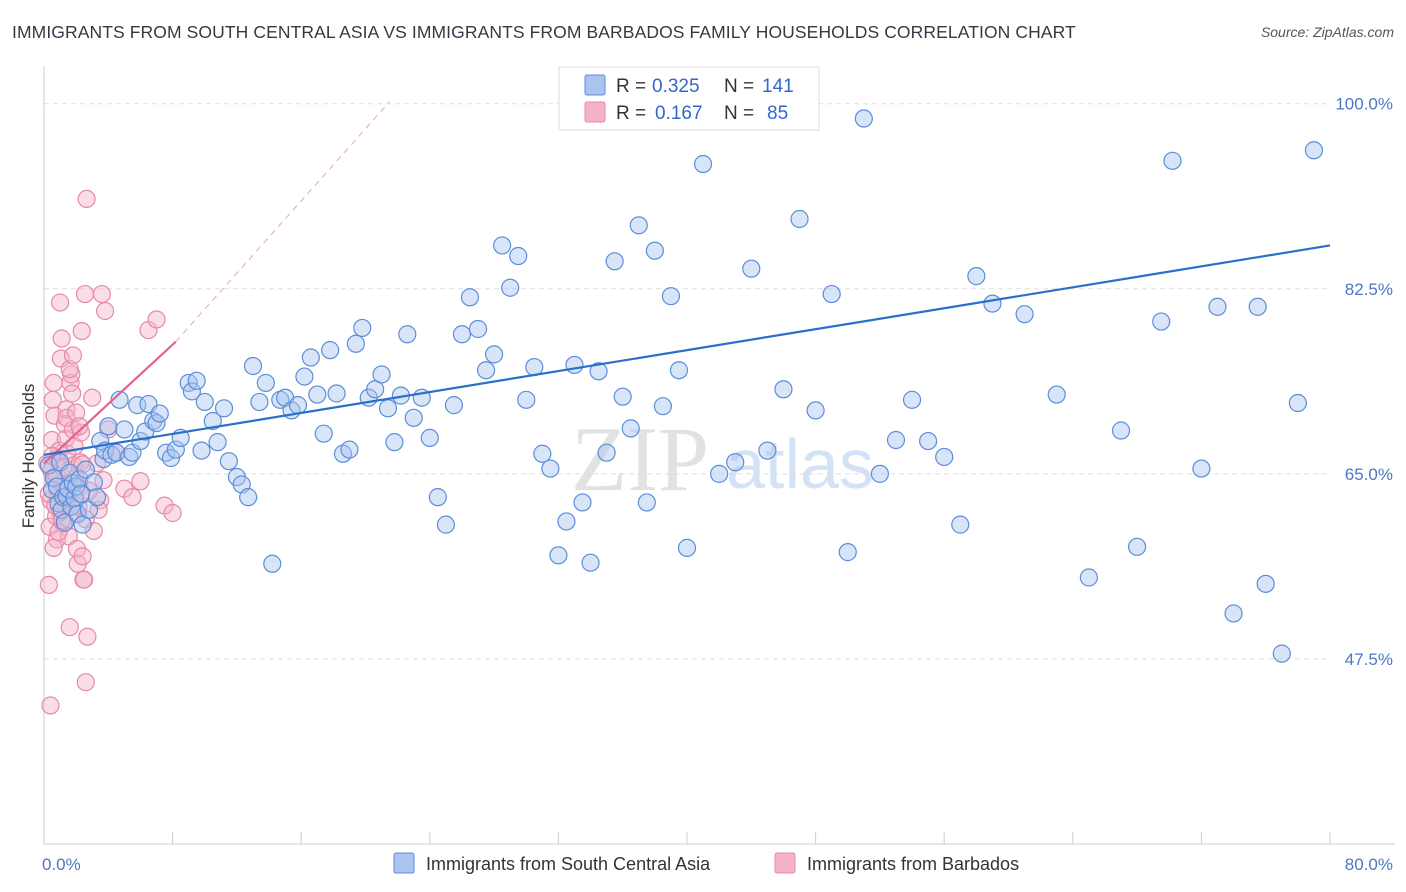 This screenshot has width=1406, height=892. Describe the element at coordinates (404, 863) in the screenshot. I see `bottom-legend-swatch-blue` at that location.